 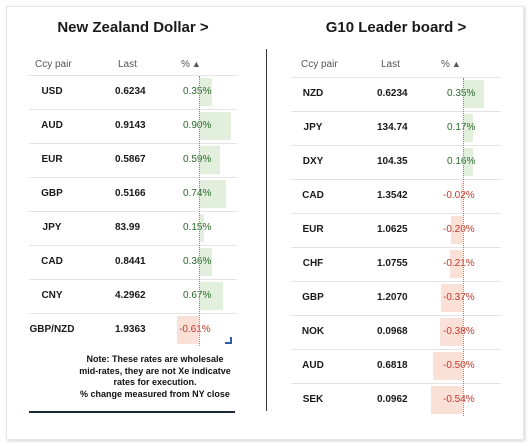 I want to click on note-underline, so click(x=132, y=412).